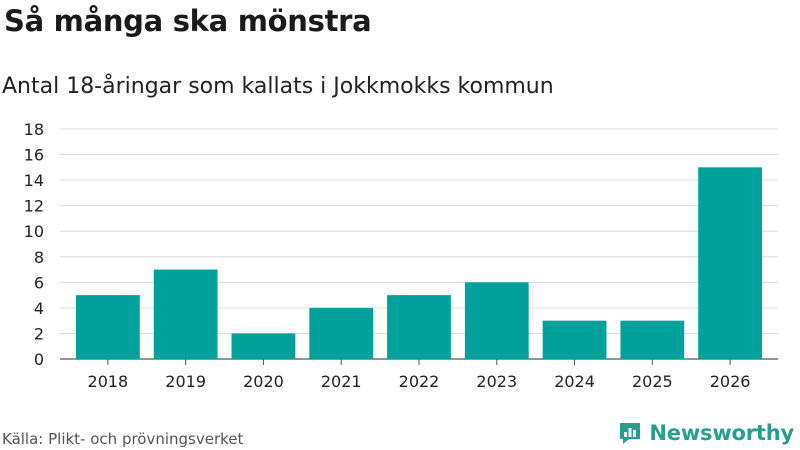 The image size is (800, 450). What do you see at coordinates (188, 21) in the screenshot?
I see `chart-title: Så många ska mönstra` at bounding box center [188, 21].